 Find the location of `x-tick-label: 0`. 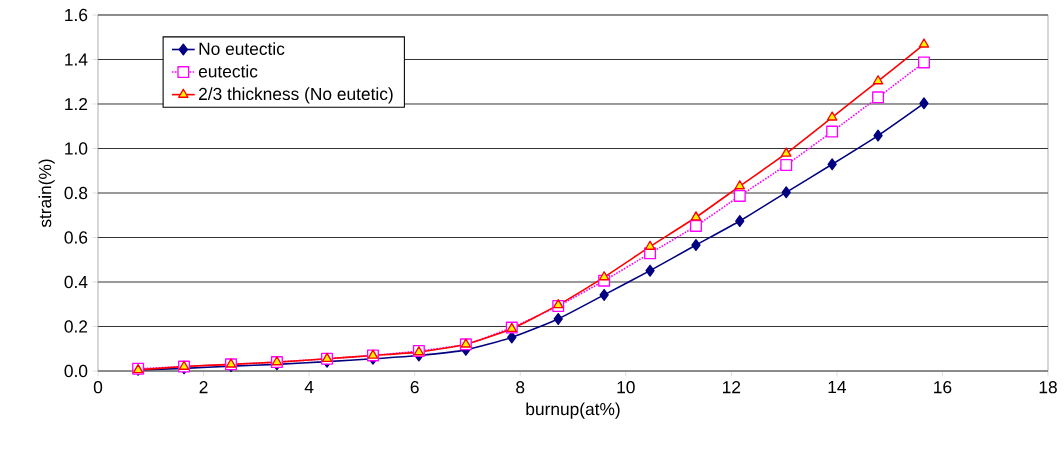

x-tick-label: 0 is located at coordinates (98, 387).